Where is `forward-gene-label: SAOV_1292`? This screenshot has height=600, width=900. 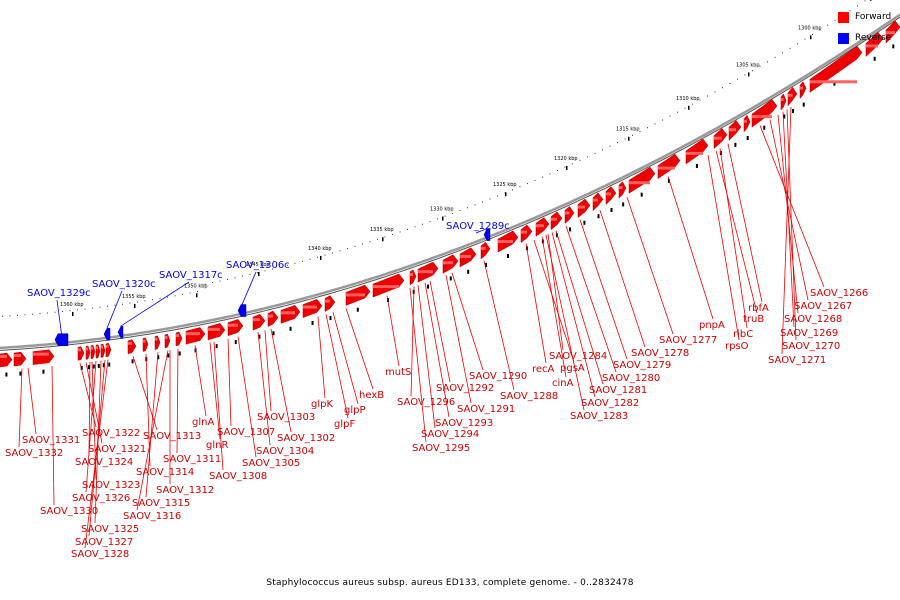
forward-gene-label: SAOV_1292 is located at coordinates (465, 388).